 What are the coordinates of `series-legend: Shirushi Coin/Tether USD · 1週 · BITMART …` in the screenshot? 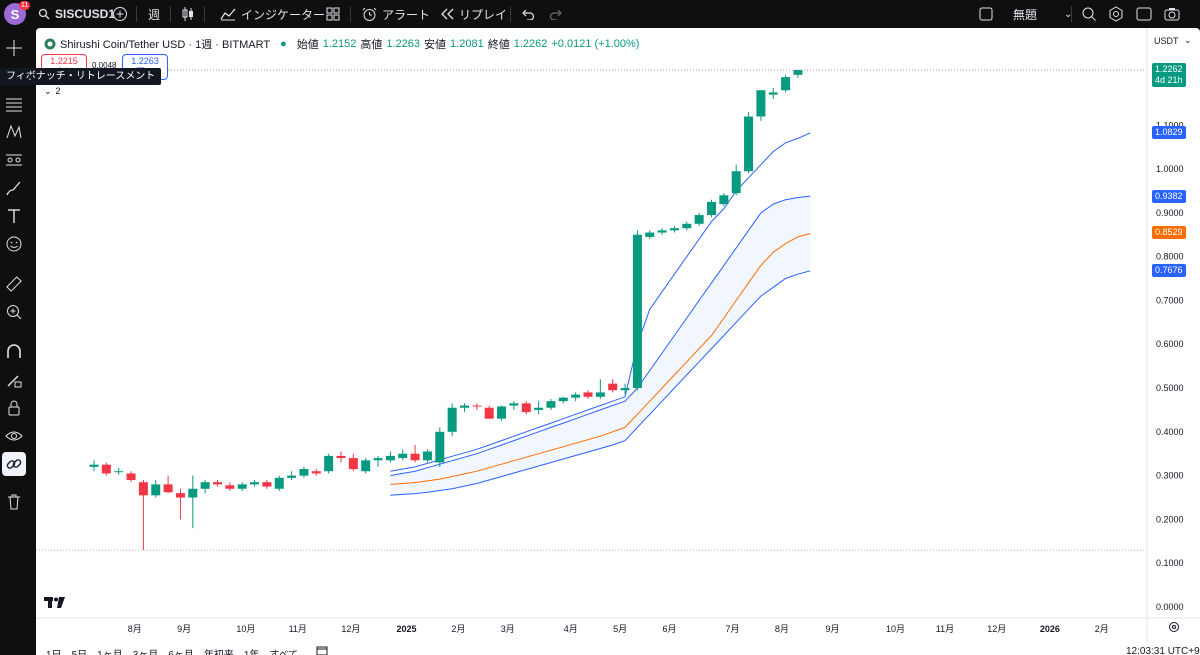 It's located at (341, 44).